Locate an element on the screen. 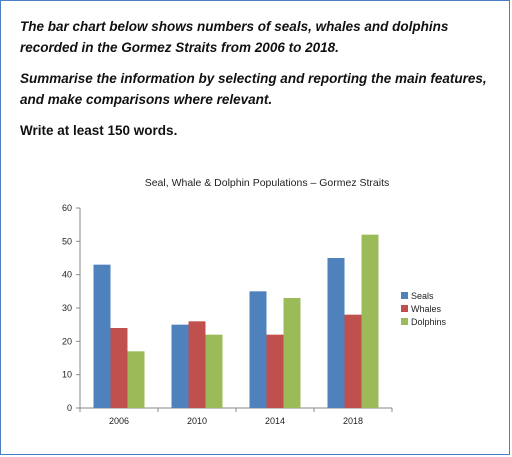 This screenshot has width=512, height=457. bar-whales-2018 is located at coordinates (353, 361).